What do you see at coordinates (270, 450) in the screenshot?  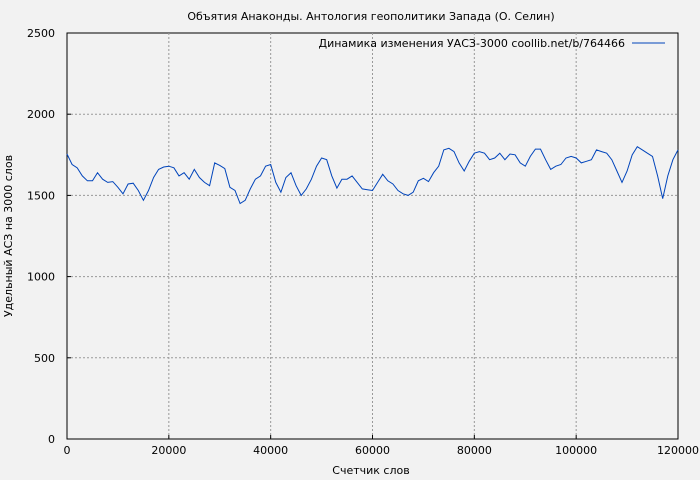 I see `x-tick-label: 40000` at bounding box center [270, 450].